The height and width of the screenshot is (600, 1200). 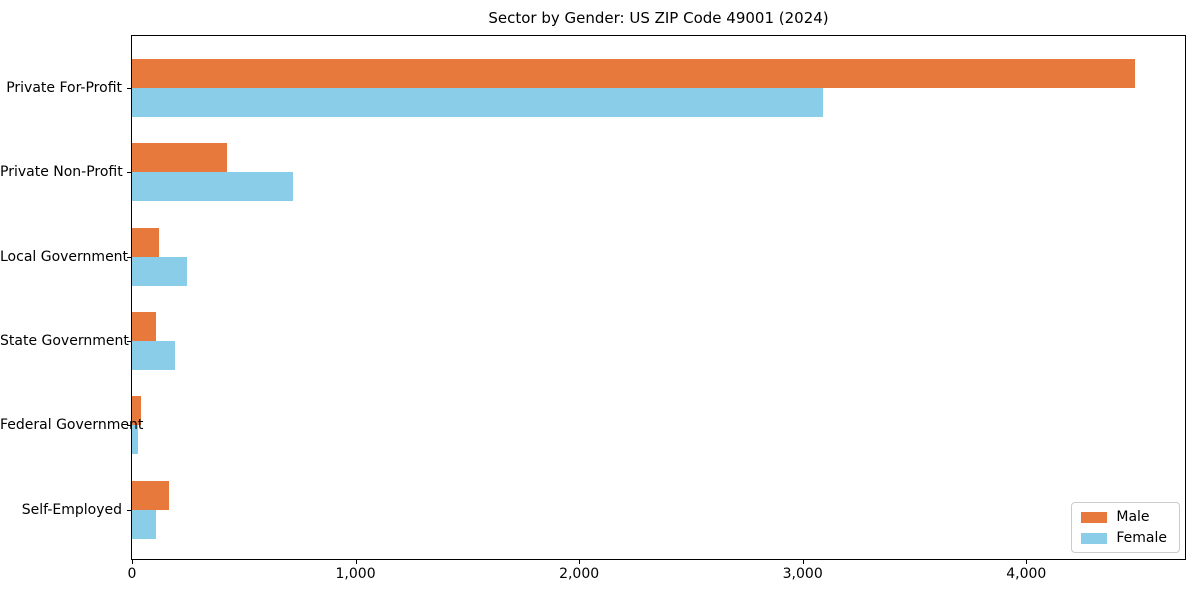 What do you see at coordinates (1133, 517) in the screenshot?
I see `legend-label-male: Male` at bounding box center [1133, 517].